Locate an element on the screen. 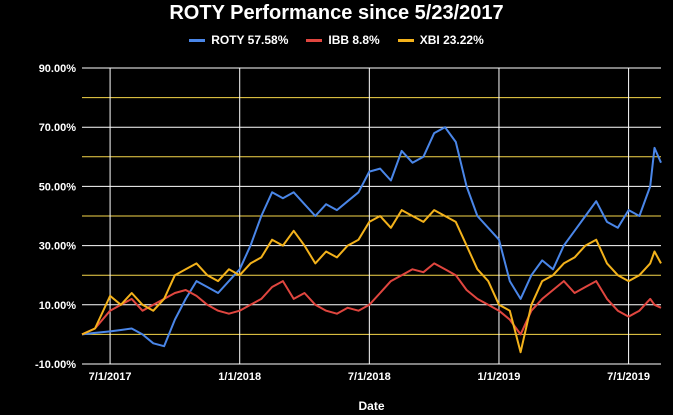  x-tick-label: 7/1/2018 is located at coordinates (369, 377).